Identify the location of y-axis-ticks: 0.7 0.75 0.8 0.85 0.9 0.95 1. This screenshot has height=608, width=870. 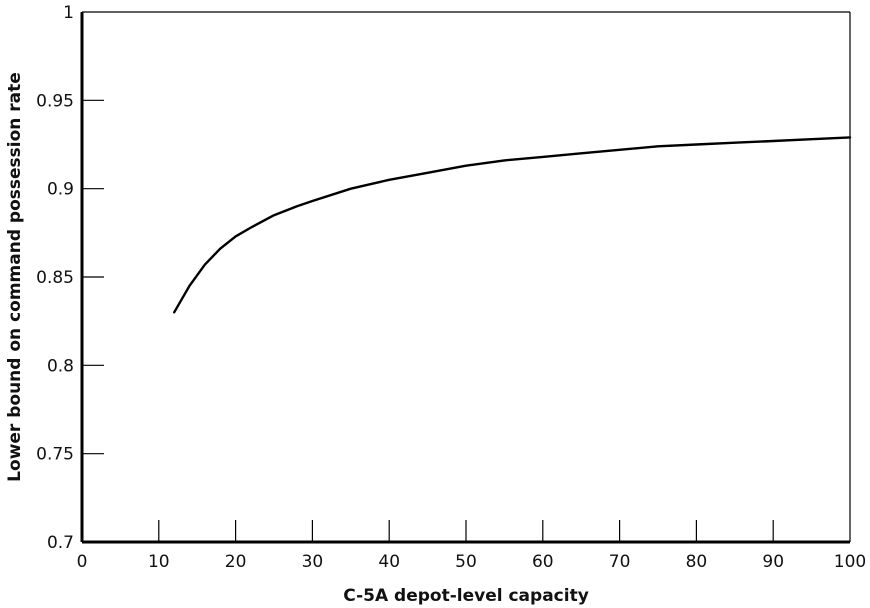
(70, 278).